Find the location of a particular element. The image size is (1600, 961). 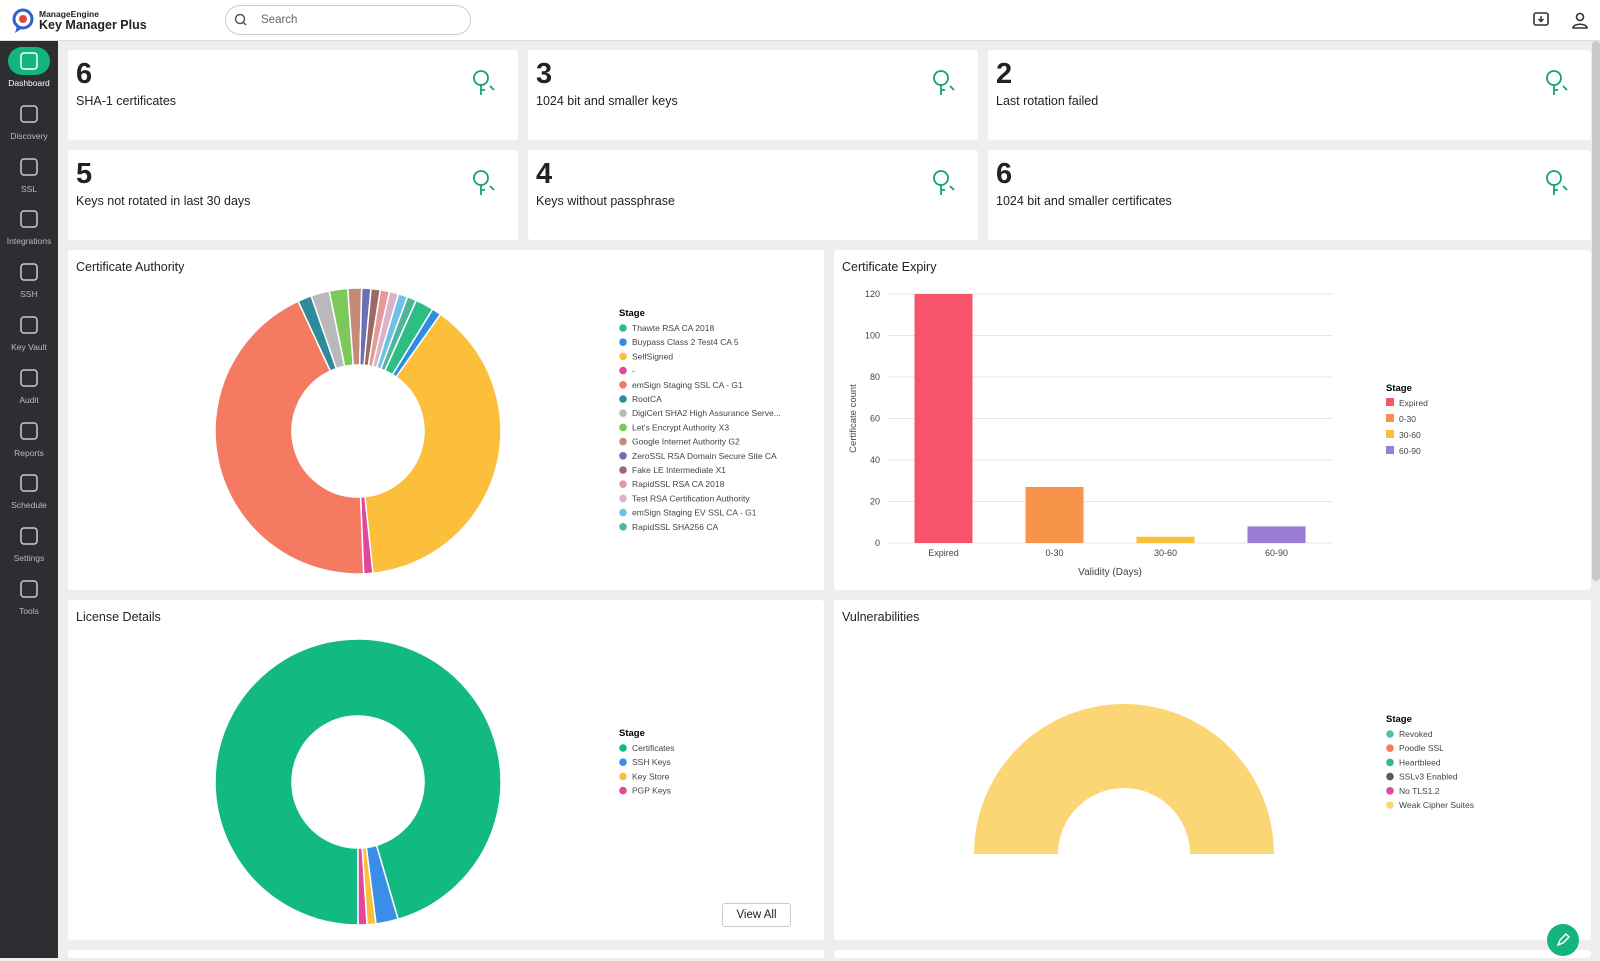

legend-label: No TLS1.2 is located at coordinates (1419, 791).